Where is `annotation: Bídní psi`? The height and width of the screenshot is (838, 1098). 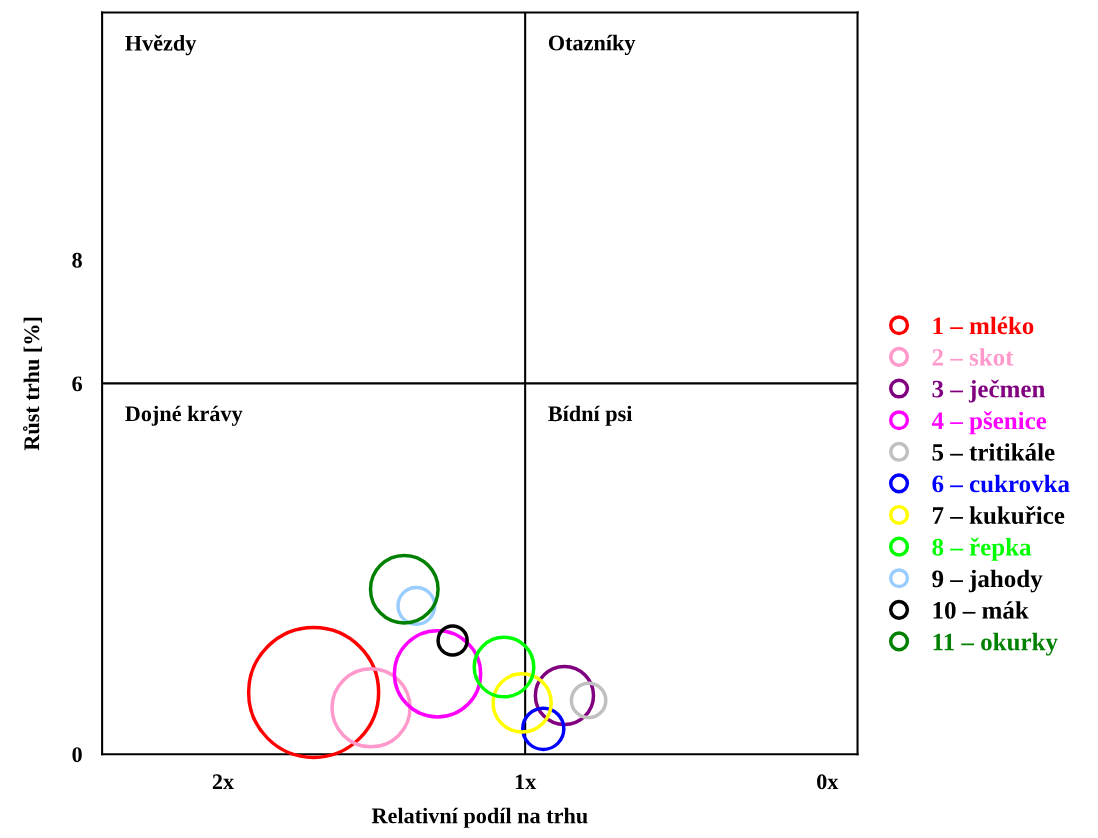
annotation: Bídní psi is located at coordinates (590, 415).